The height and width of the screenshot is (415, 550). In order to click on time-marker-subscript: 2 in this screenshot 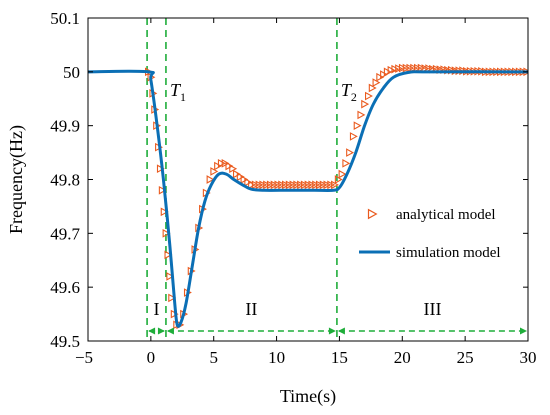, I will do `click(354, 97)`.